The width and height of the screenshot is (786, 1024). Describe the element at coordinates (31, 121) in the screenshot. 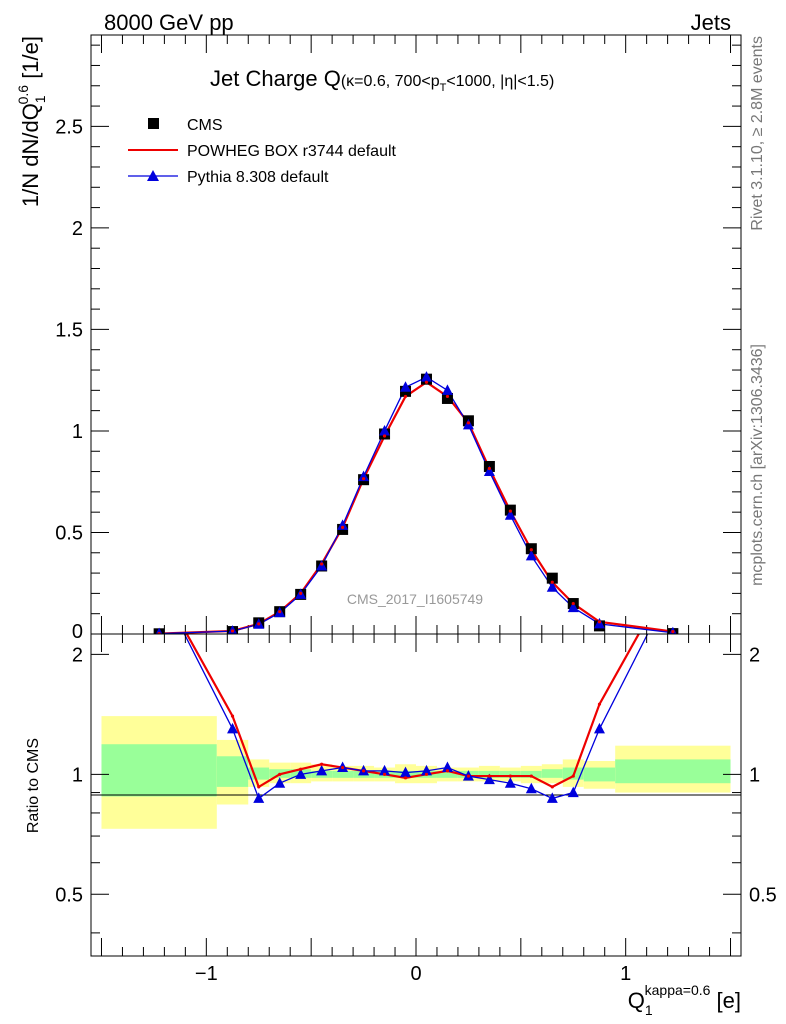

I see `main-y-label: 1/N dN/dQ10.6 [1/e]` at that location.